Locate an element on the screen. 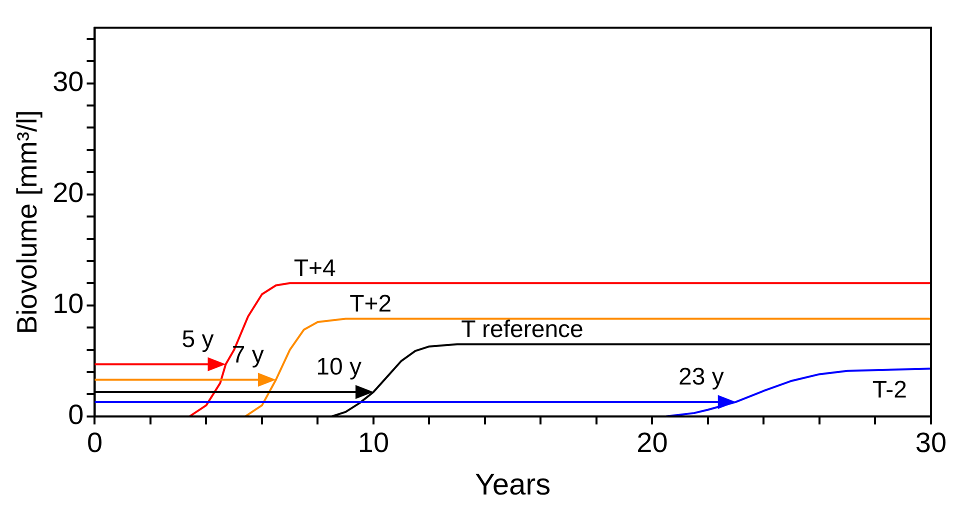  x-tick-label: 0 is located at coordinates (94, 442).